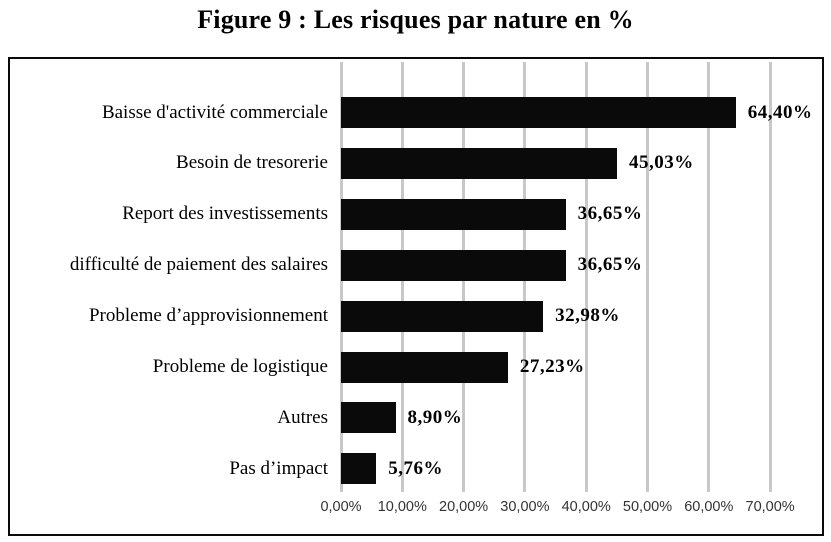 The image size is (831, 542). I want to click on x-axis-tick-label: 40,00%, so click(586, 507).